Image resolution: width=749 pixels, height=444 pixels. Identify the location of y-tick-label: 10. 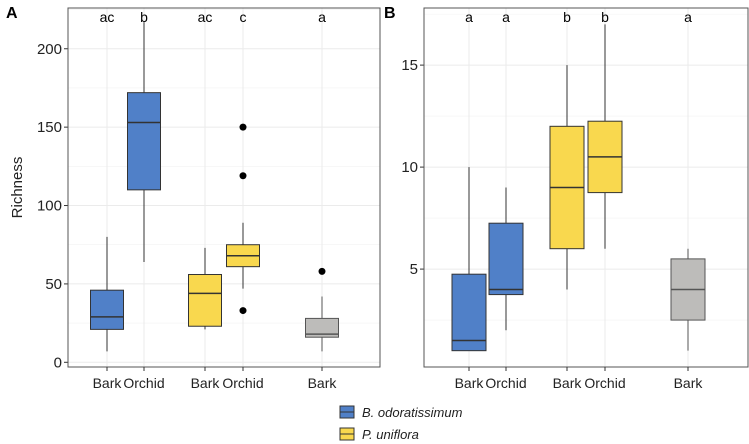
(409, 167).